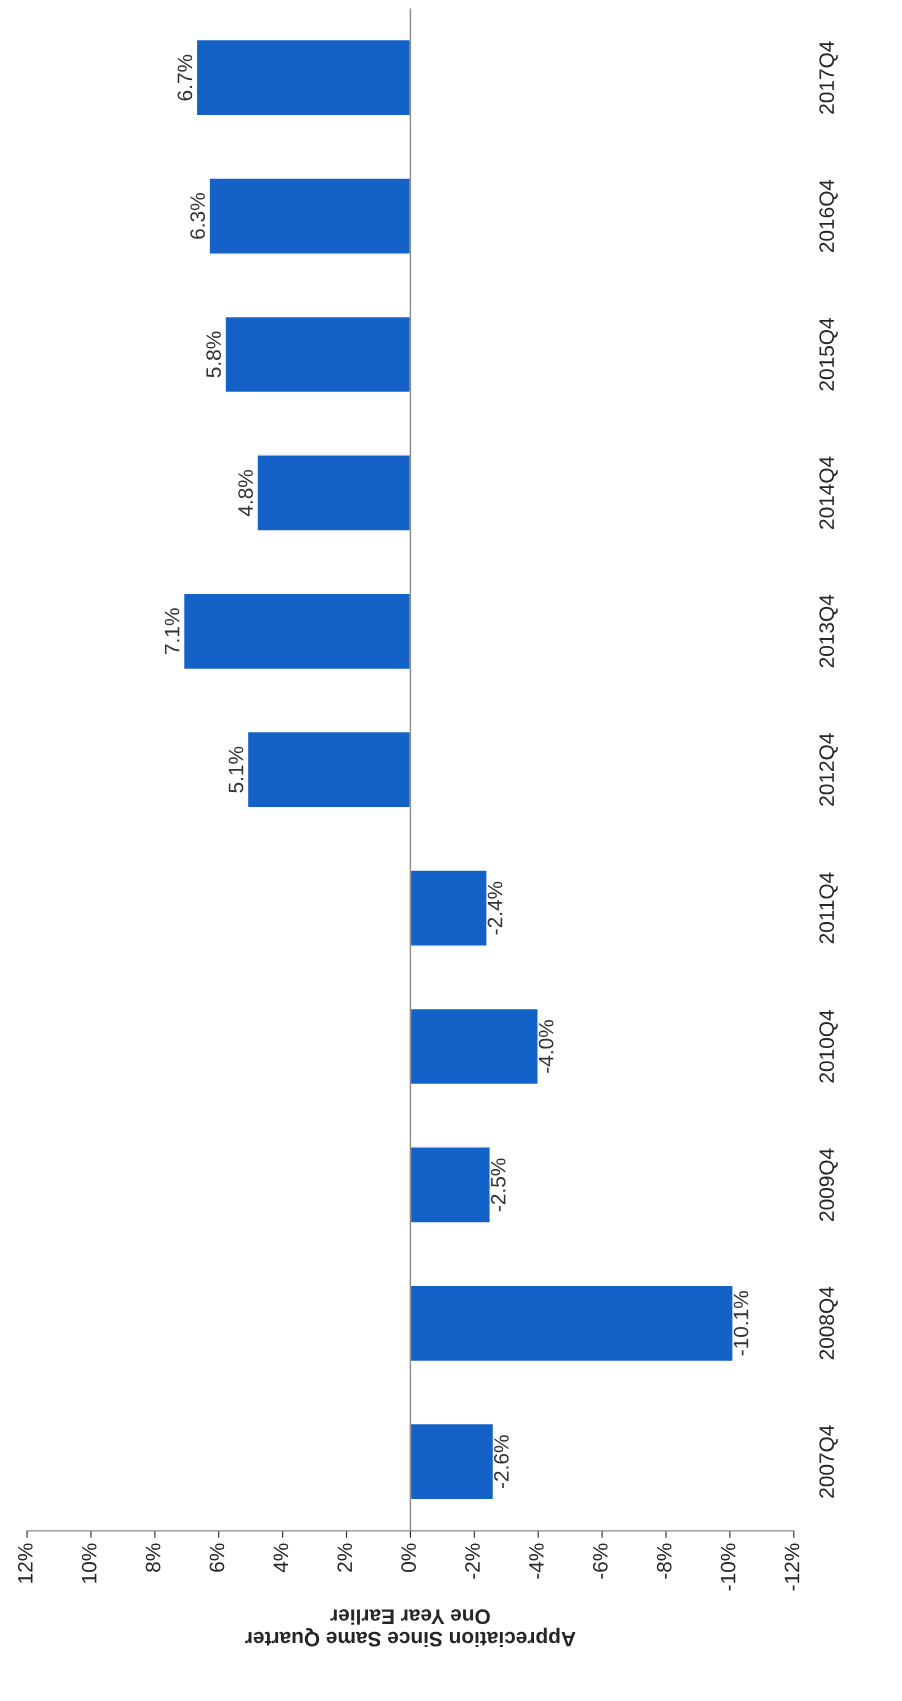 This screenshot has width=902, height=1701. Describe the element at coordinates (600, 1561) in the screenshot. I see `x-tick-label: -6%` at that location.